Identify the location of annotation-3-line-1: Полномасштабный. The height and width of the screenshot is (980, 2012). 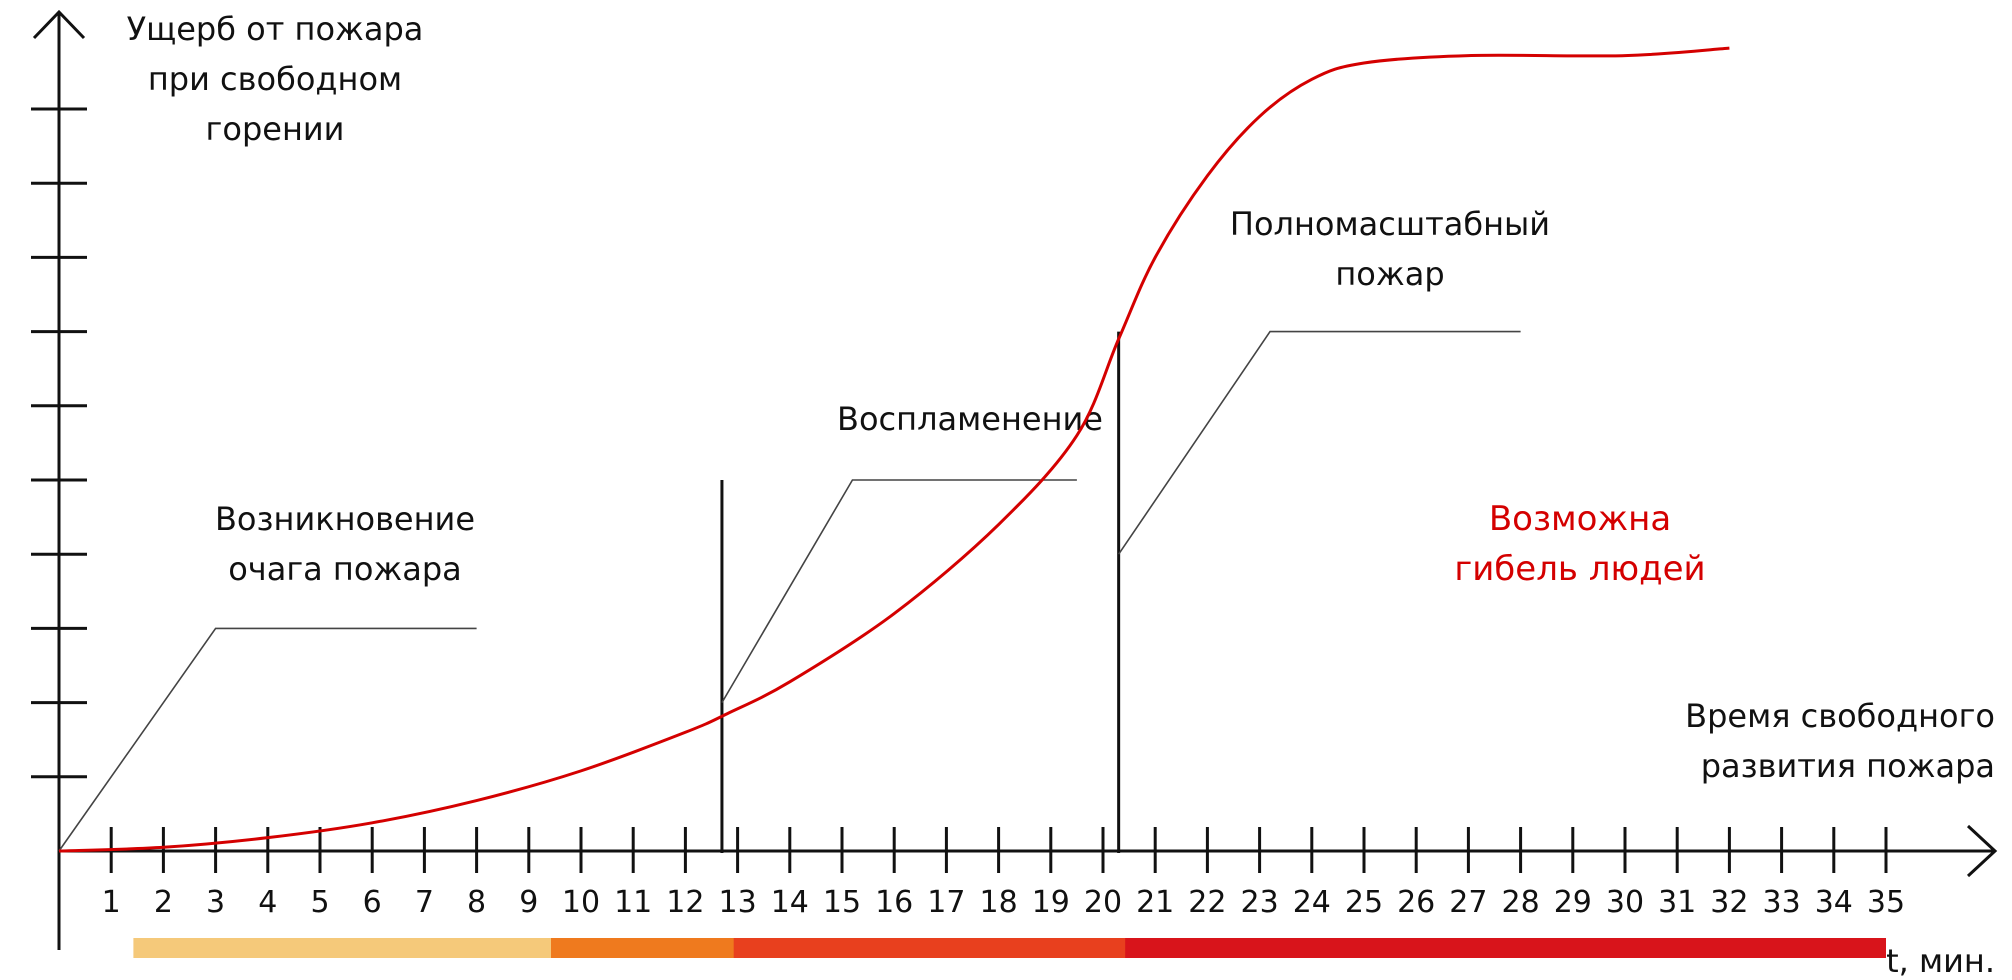
(1390, 224).